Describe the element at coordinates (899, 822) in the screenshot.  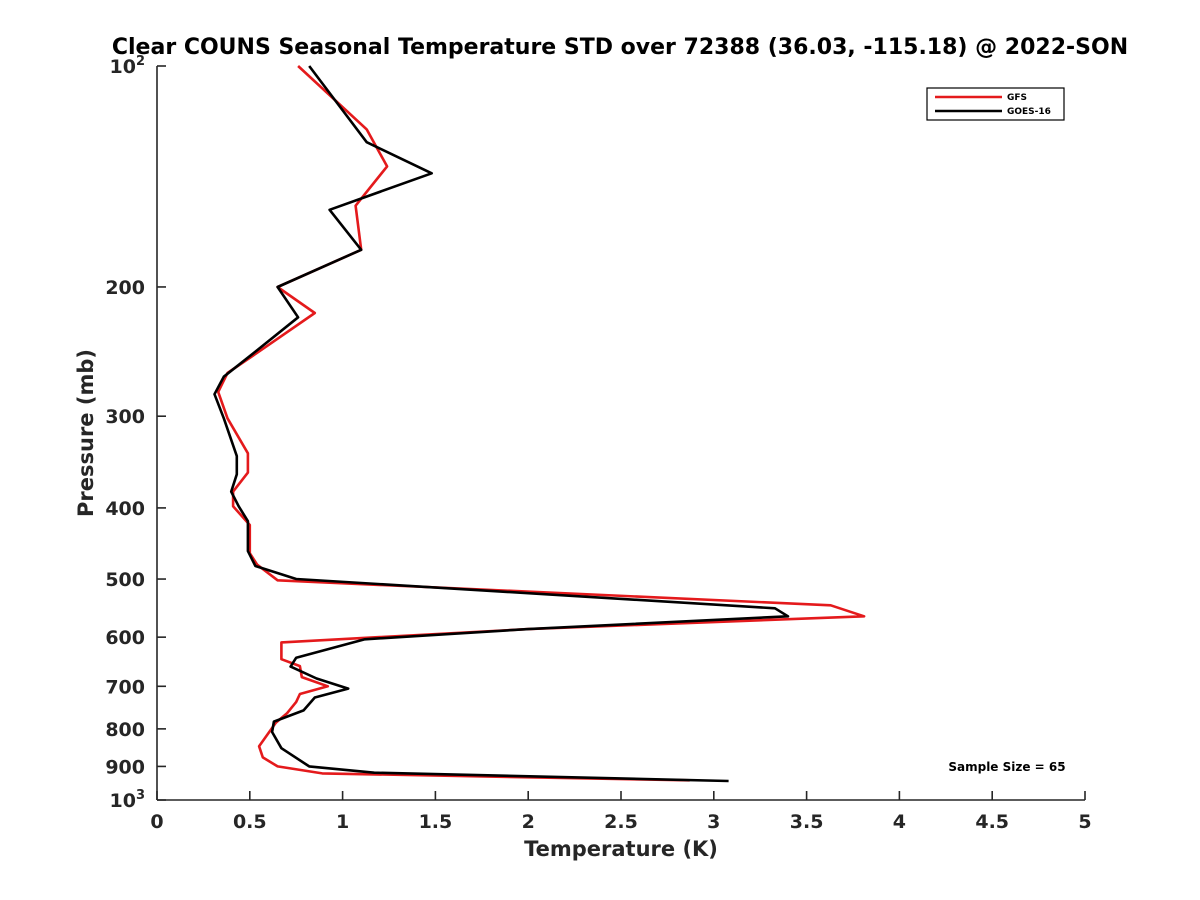
I see `x-tick-label: 4` at that location.